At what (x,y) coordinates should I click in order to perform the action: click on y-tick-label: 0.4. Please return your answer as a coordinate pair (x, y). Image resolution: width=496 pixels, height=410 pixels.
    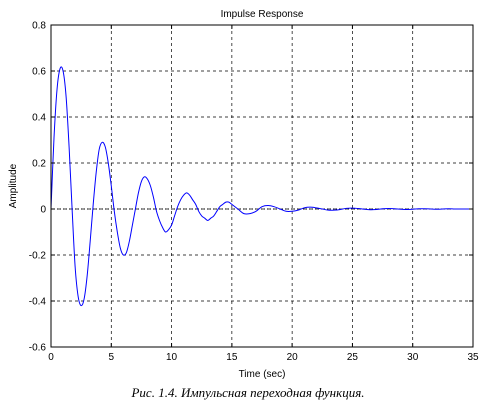
    Looking at the image, I should click on (39, 118).